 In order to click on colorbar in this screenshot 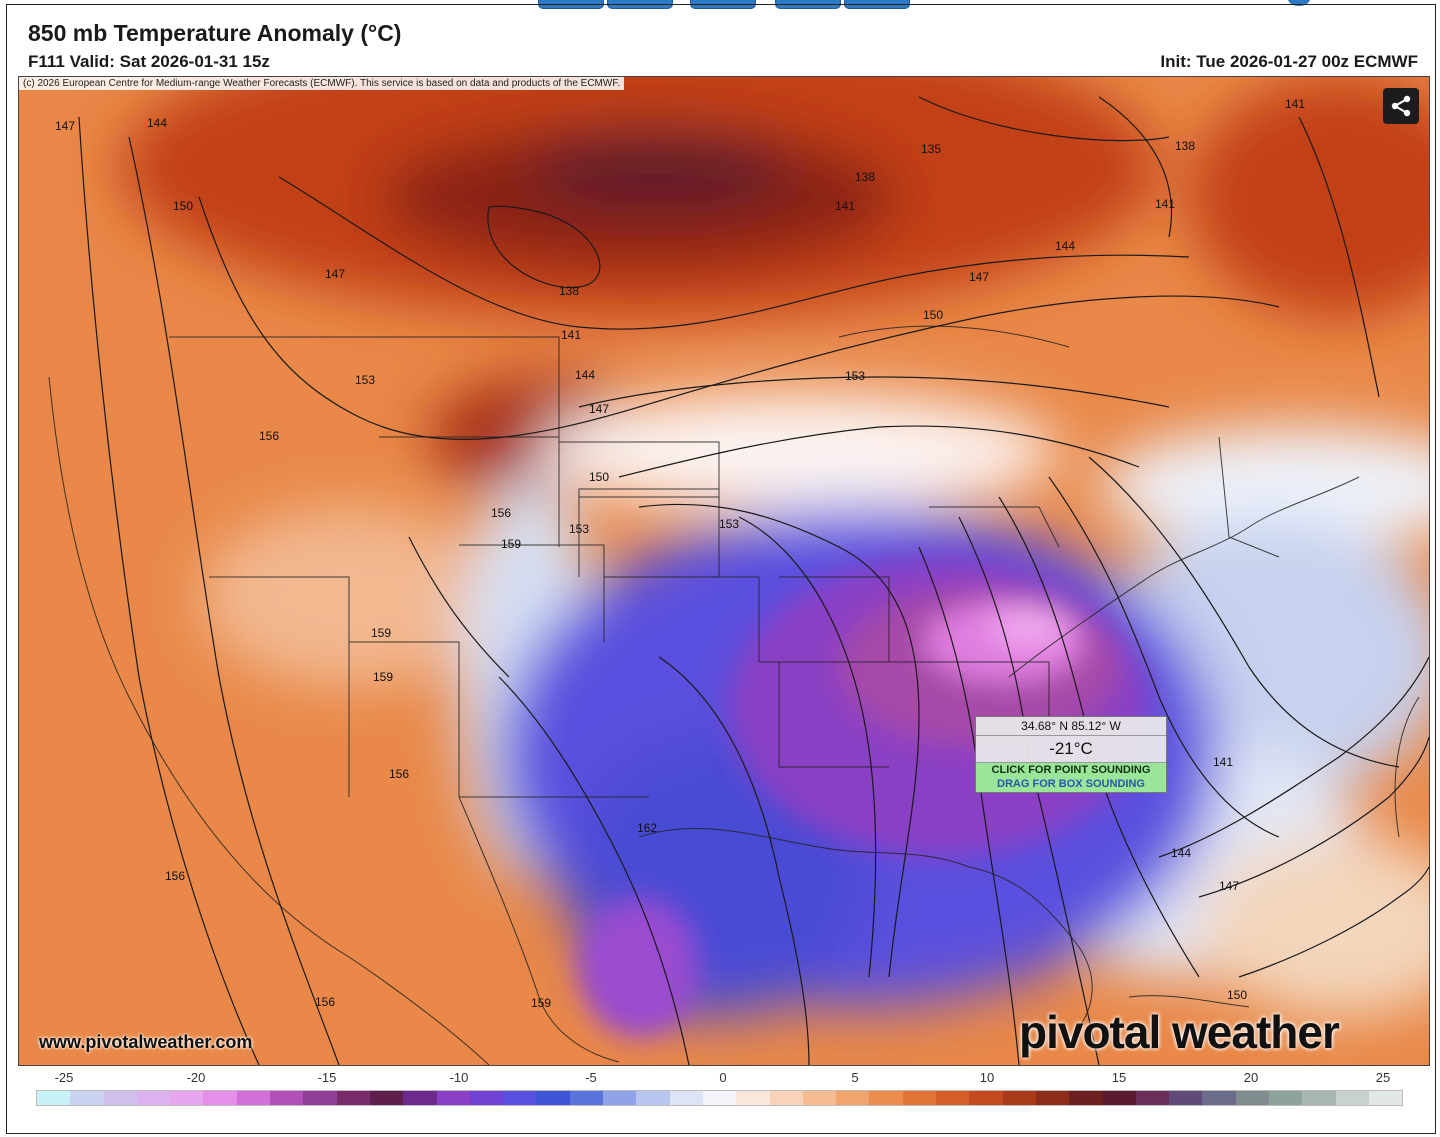, I will do `click(719, 1098)`.